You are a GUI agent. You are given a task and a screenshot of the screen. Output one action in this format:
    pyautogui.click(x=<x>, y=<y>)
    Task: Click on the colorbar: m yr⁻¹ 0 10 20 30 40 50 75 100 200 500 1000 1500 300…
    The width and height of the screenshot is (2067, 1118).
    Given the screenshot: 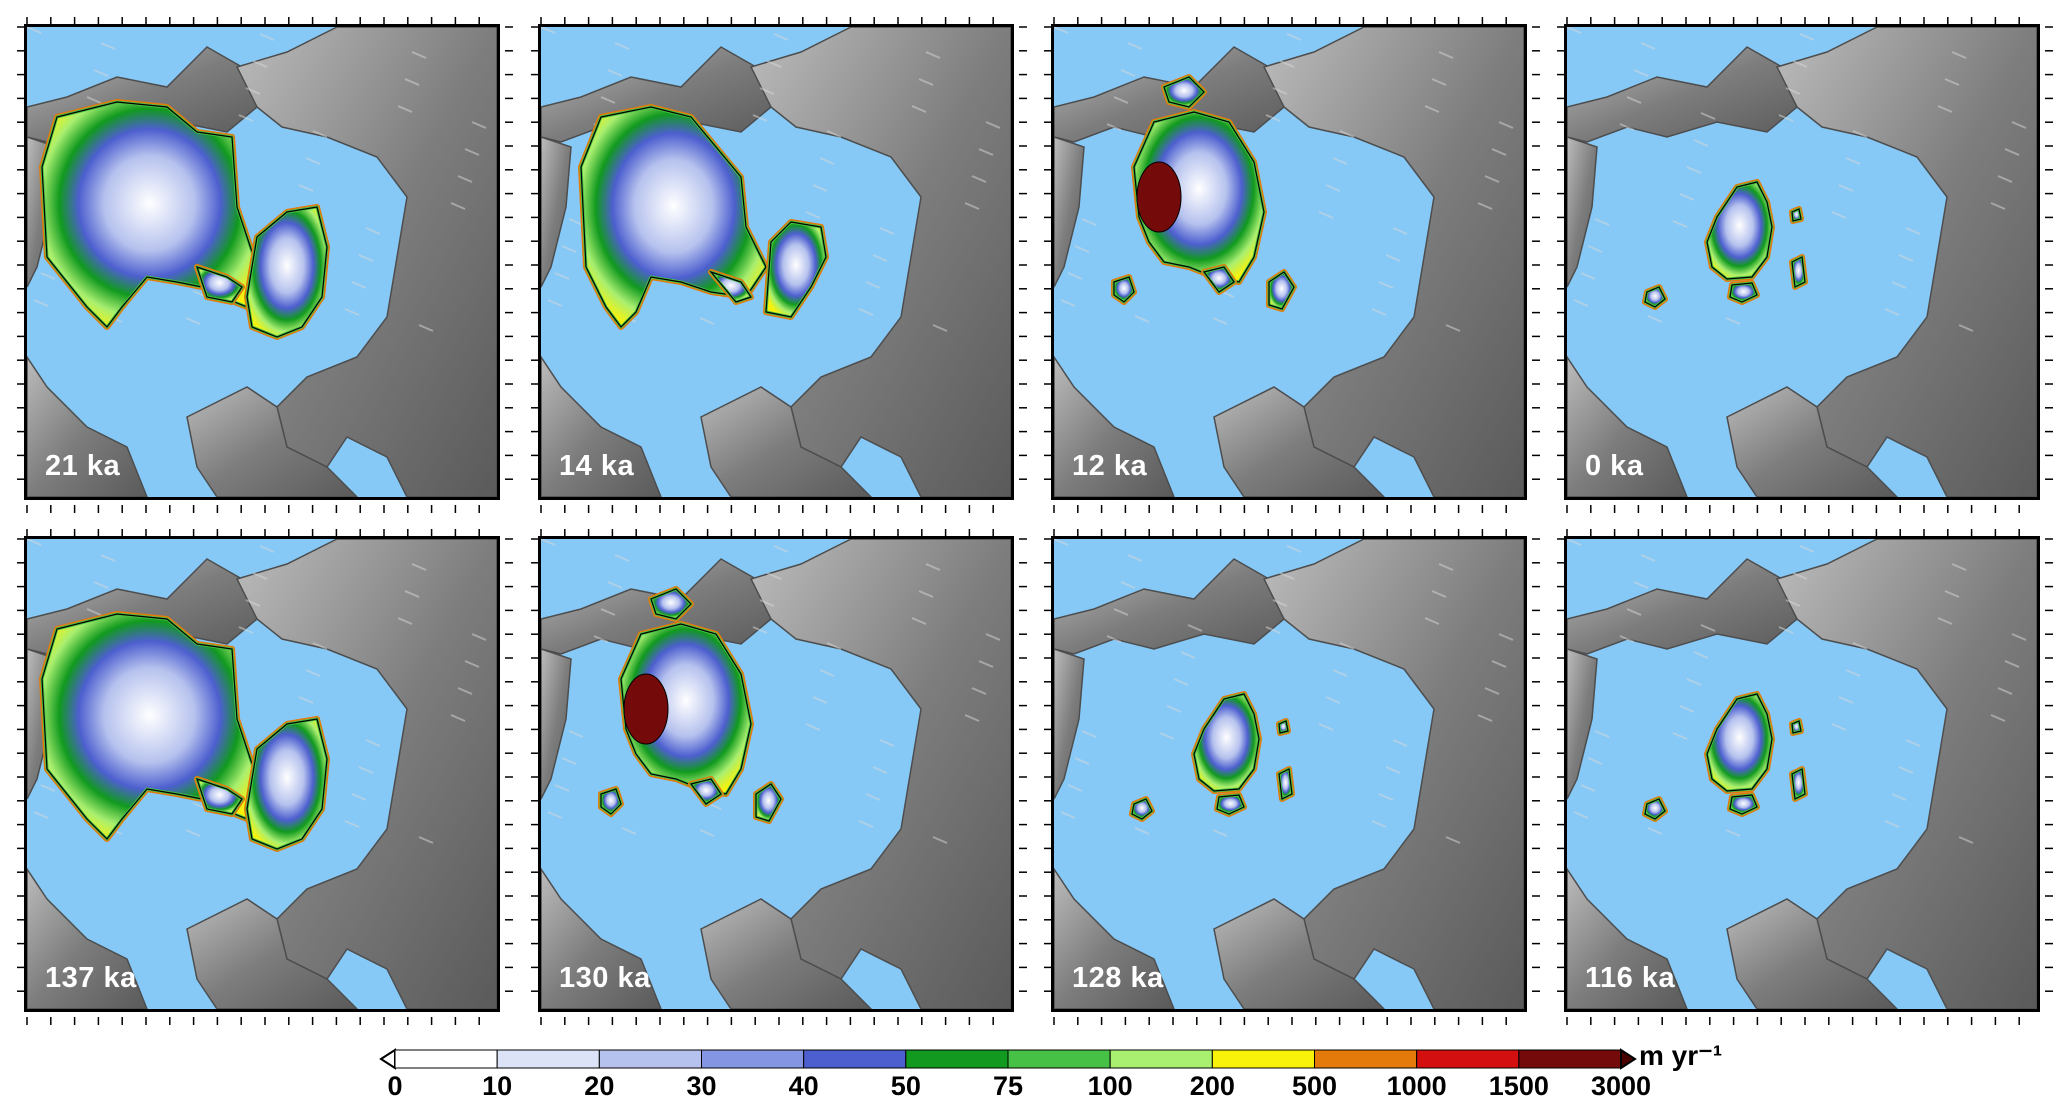 What is the action you would take?
    pyautogui.click(x=1050, y=1073)
    